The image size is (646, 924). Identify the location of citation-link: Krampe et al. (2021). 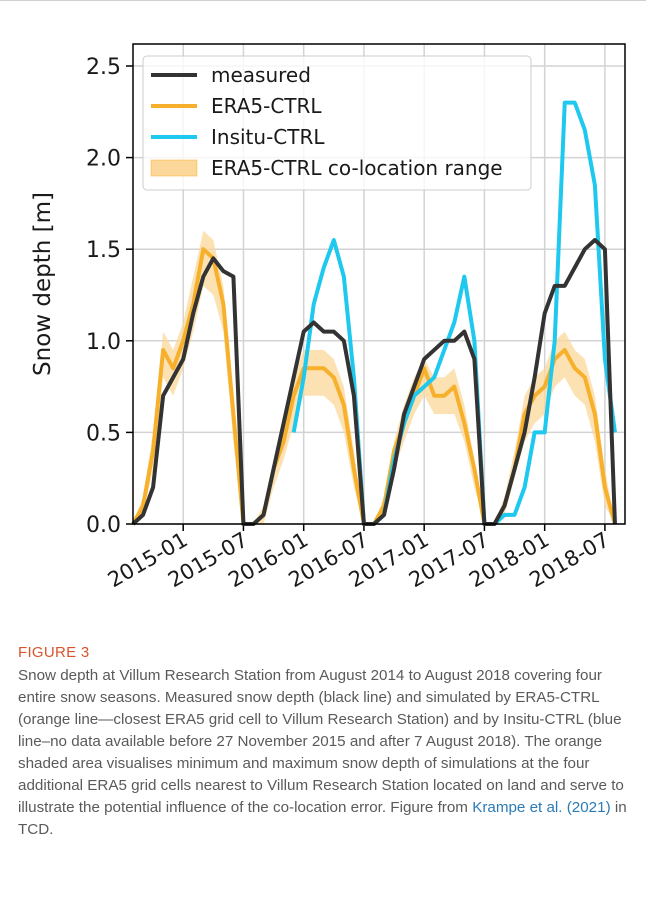
(541, 807).